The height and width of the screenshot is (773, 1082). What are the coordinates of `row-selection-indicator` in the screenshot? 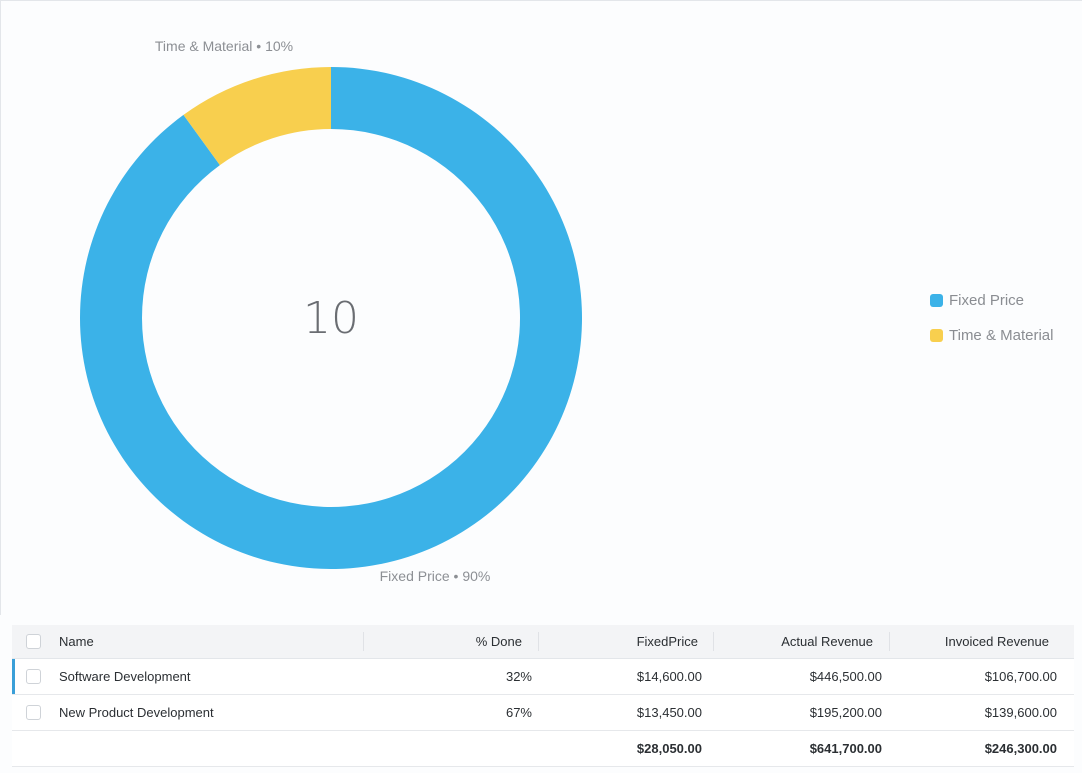 It's located at (13, 676).